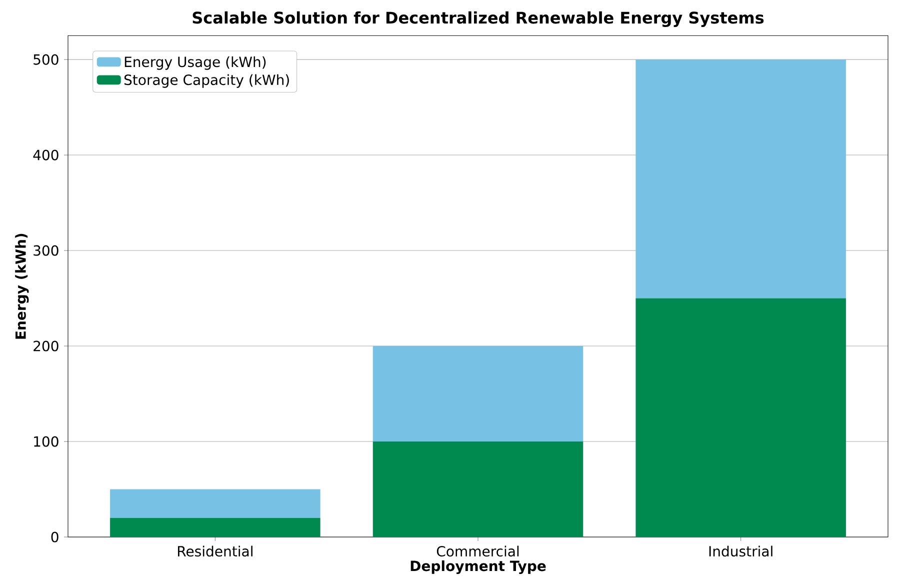 The width and height of the screenshot is (901, 587). I want to click on y-tick-label: 400, so click(45, 155).